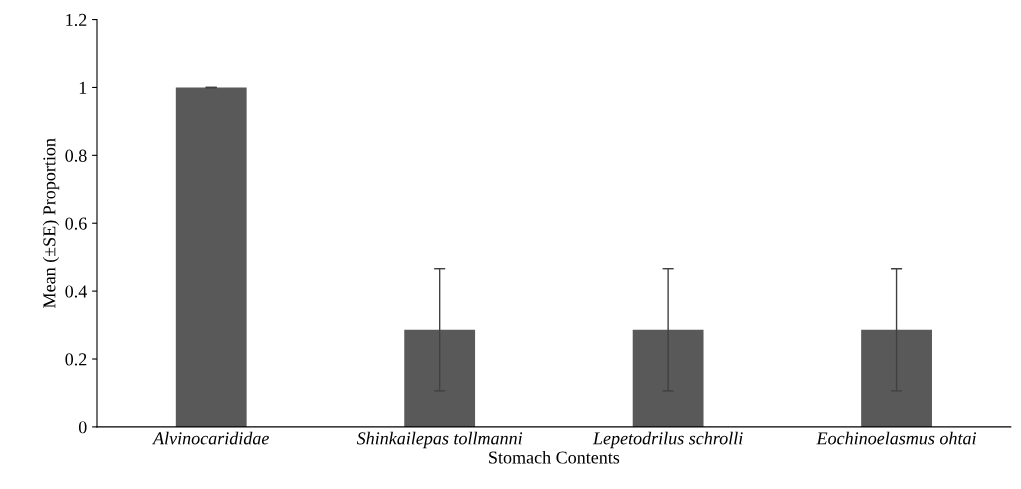 This screenshot has width=1021, height=489. What do you see at coordinates (439, 440) in the screenshot?
I see `x-tick-label: Shinkailepas tollmanni` at bounding box center [439, 440].